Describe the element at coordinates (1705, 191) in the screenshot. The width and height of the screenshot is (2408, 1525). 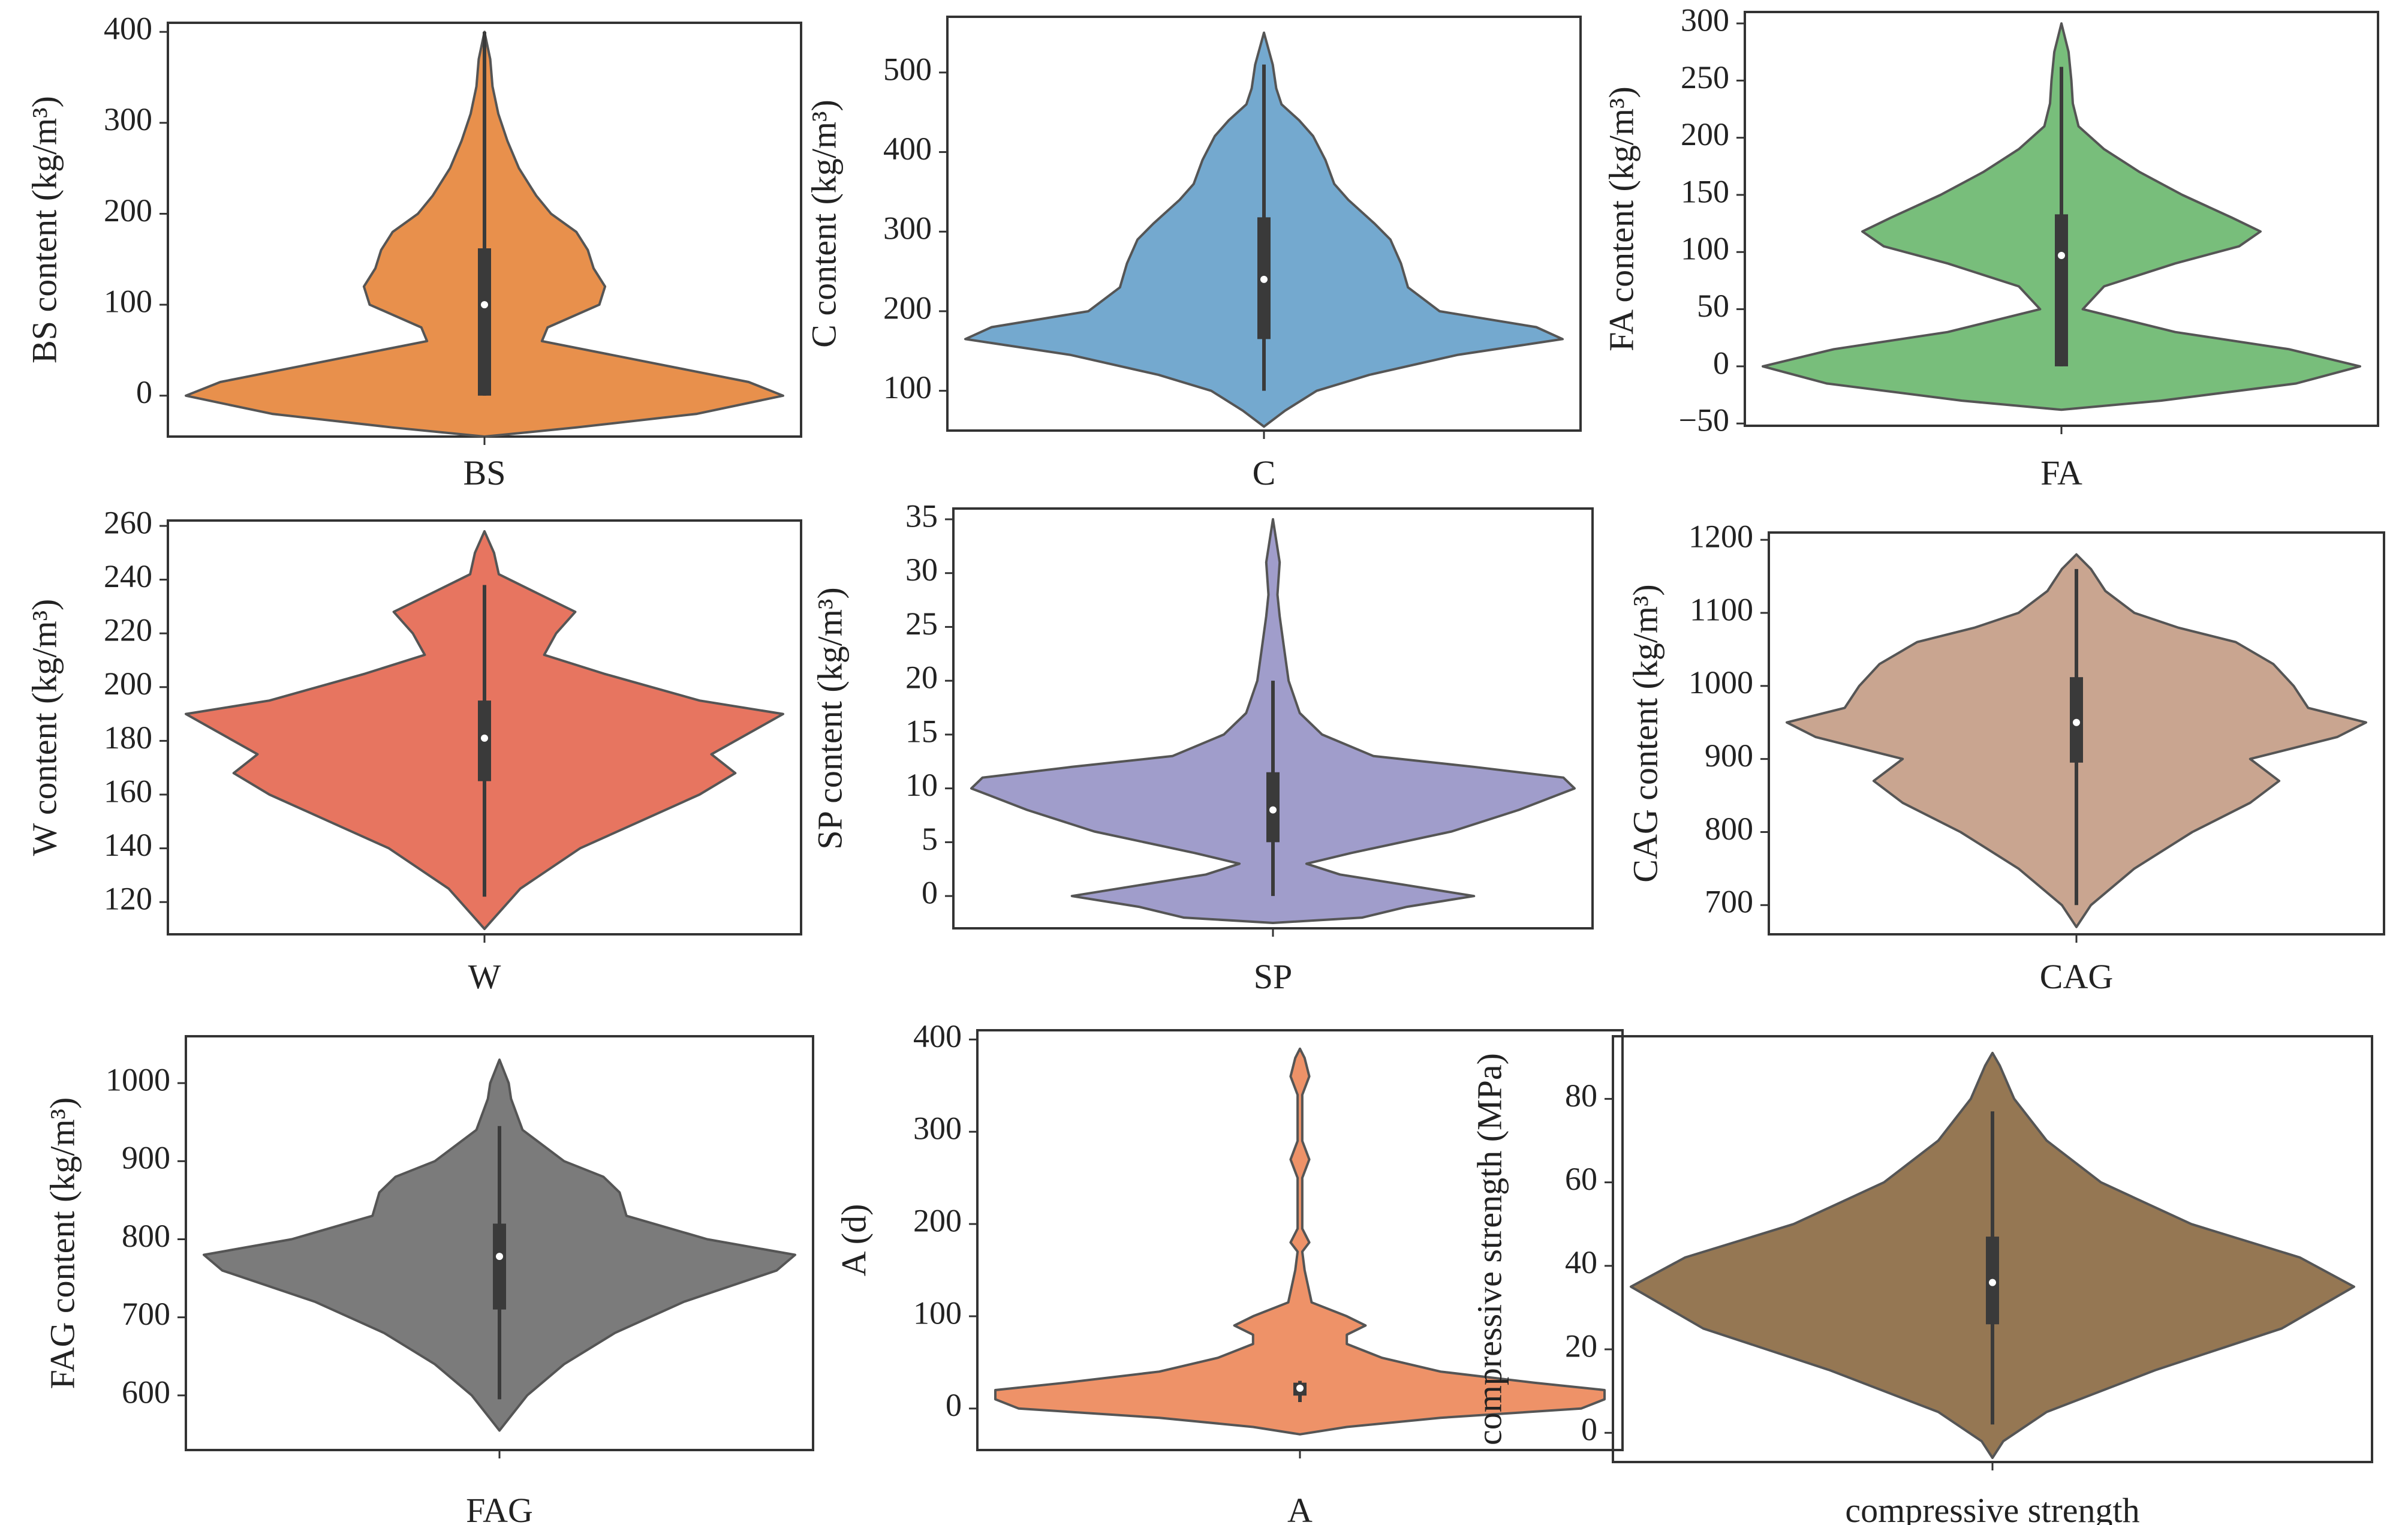
I see `y-tick-label-fa: 150` at that location.